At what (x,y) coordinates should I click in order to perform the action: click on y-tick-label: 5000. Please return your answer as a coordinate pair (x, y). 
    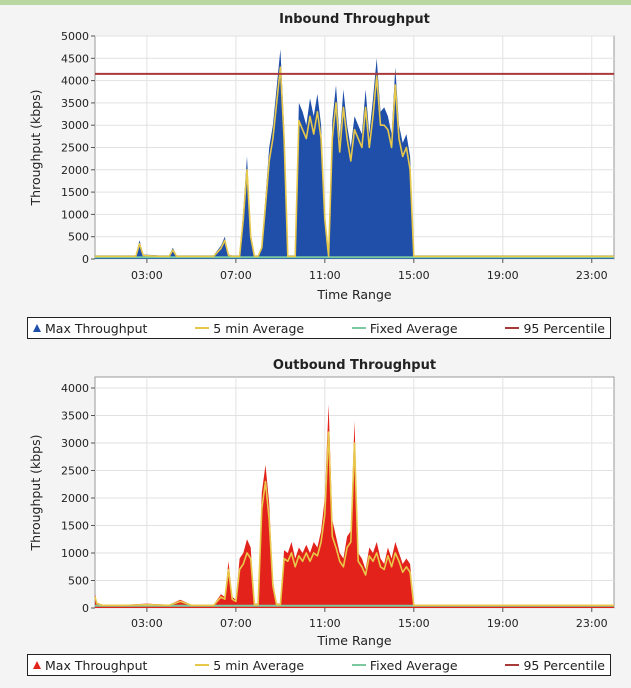
    Looking at the image, I should click on (75, 36).